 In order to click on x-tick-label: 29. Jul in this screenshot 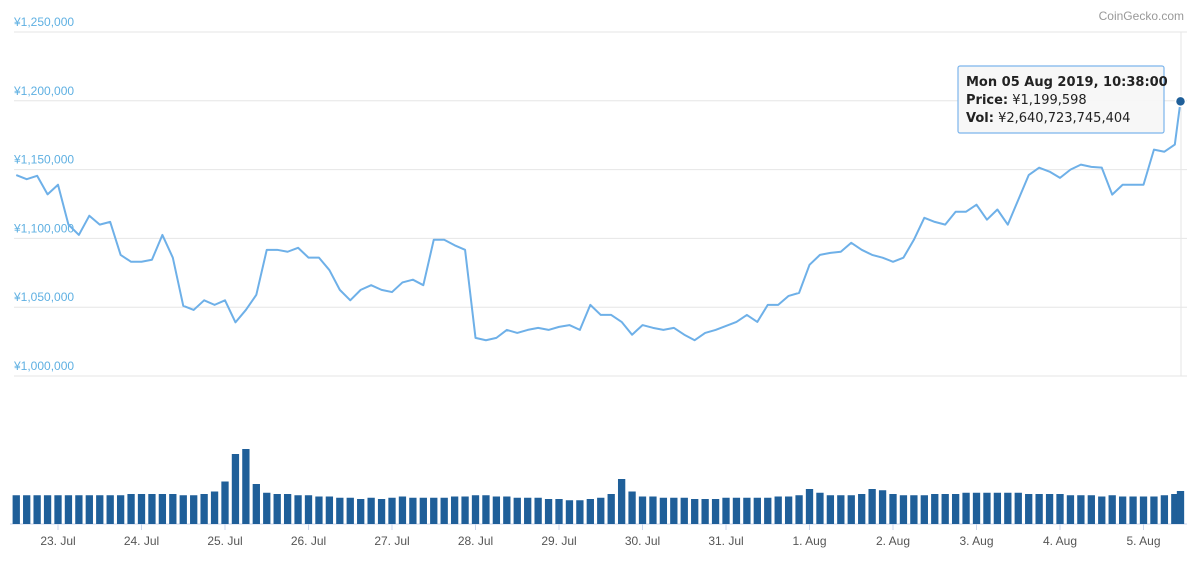, I will do `click(558, 541)`.